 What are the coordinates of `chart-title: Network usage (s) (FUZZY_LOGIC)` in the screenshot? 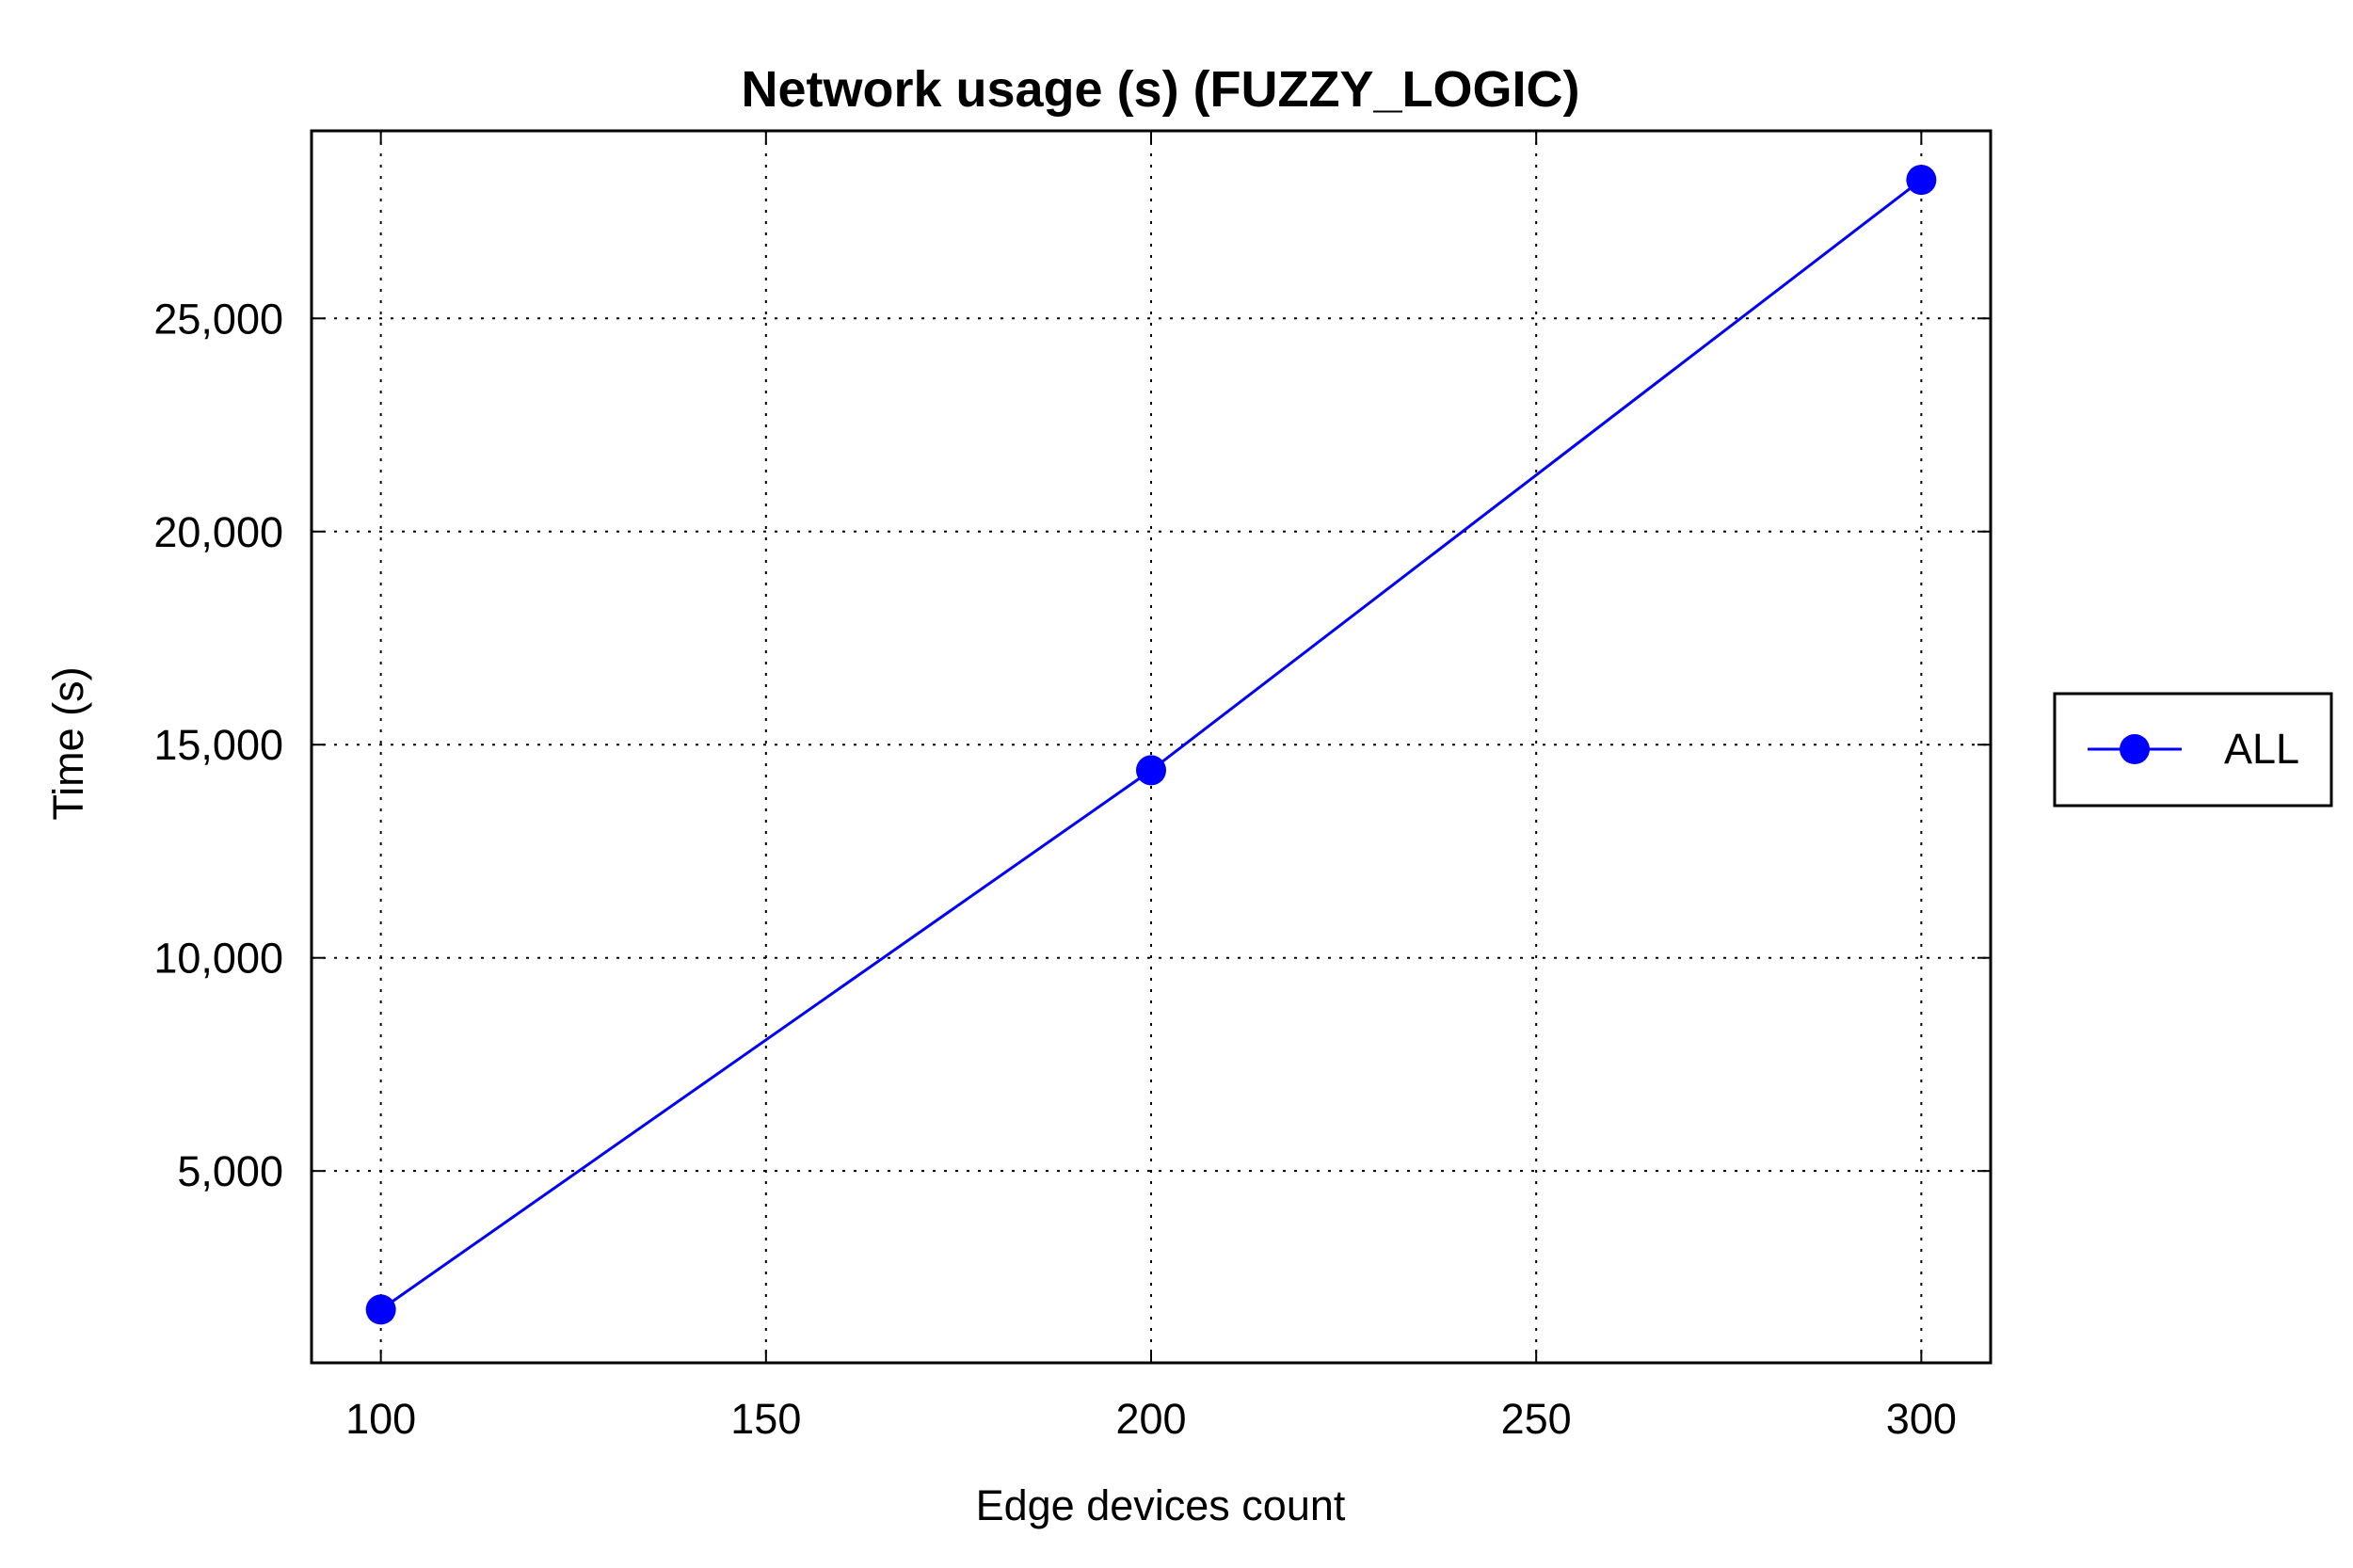 It's located at (1160, 89).